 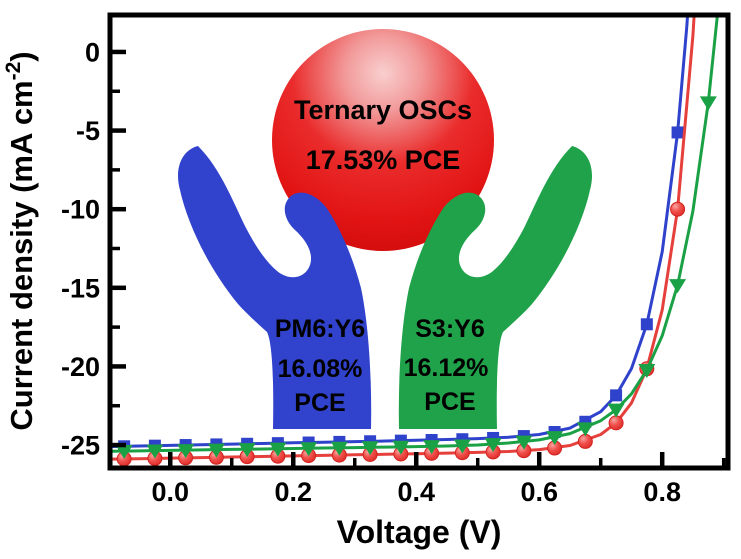 What do you see at coordinates (170, 492) in the screenshot?
I see `x-tick-label: 0.0` at bounding box center [170, 492].